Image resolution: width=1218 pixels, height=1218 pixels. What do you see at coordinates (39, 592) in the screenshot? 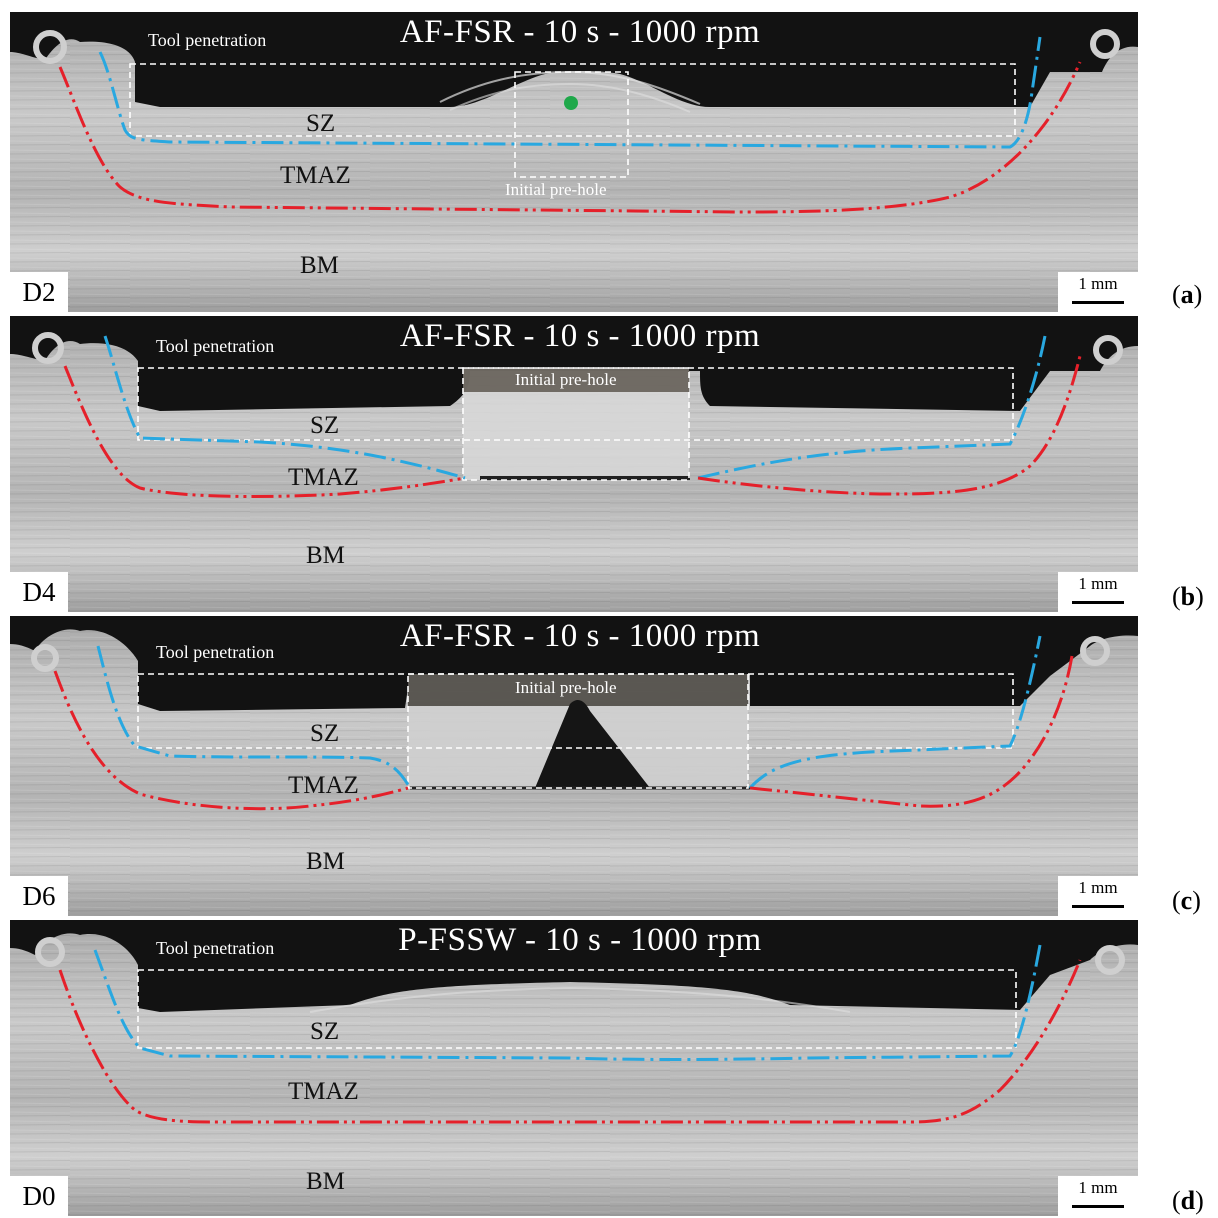
I see `specimen-id: D4` at bounding box center [39, 592].